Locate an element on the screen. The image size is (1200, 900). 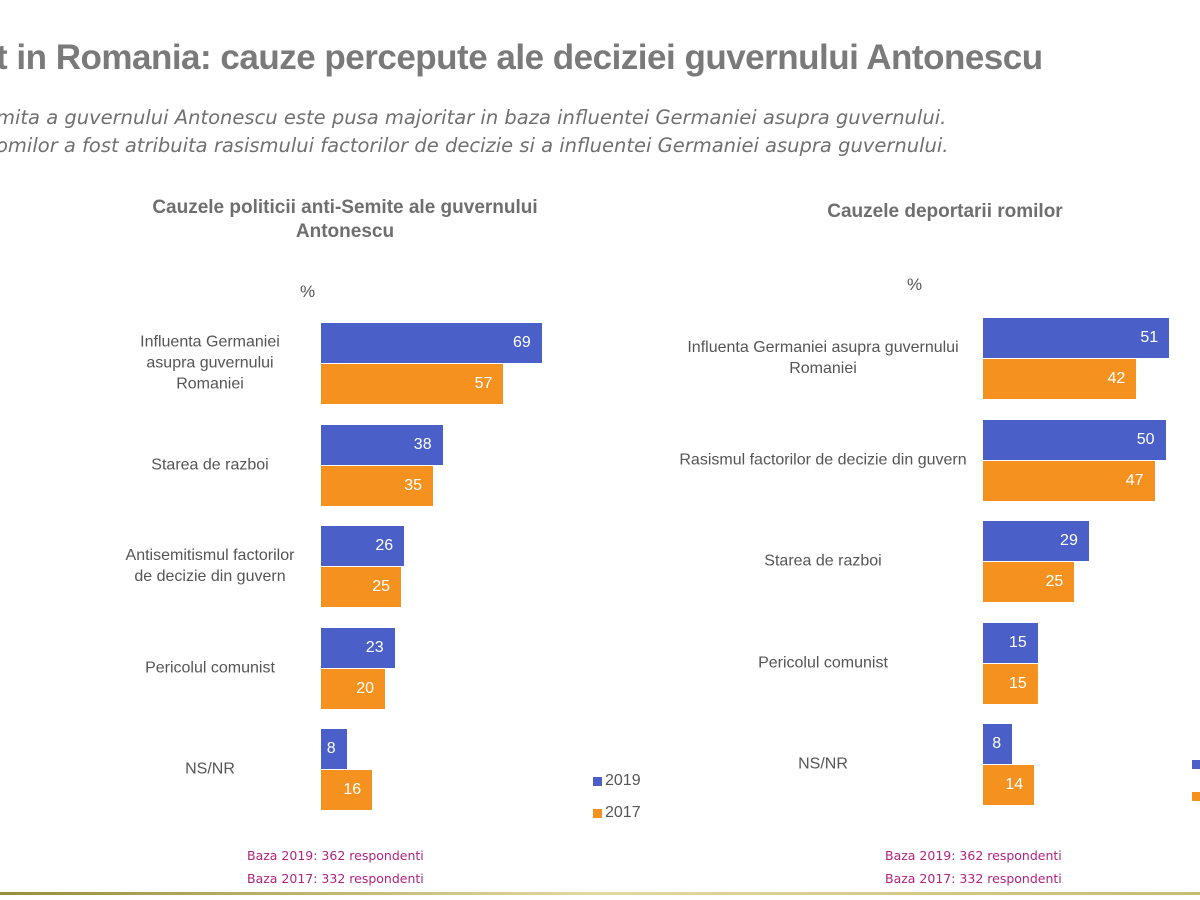
data-label: 14 is located at coordinates (1014, 784).